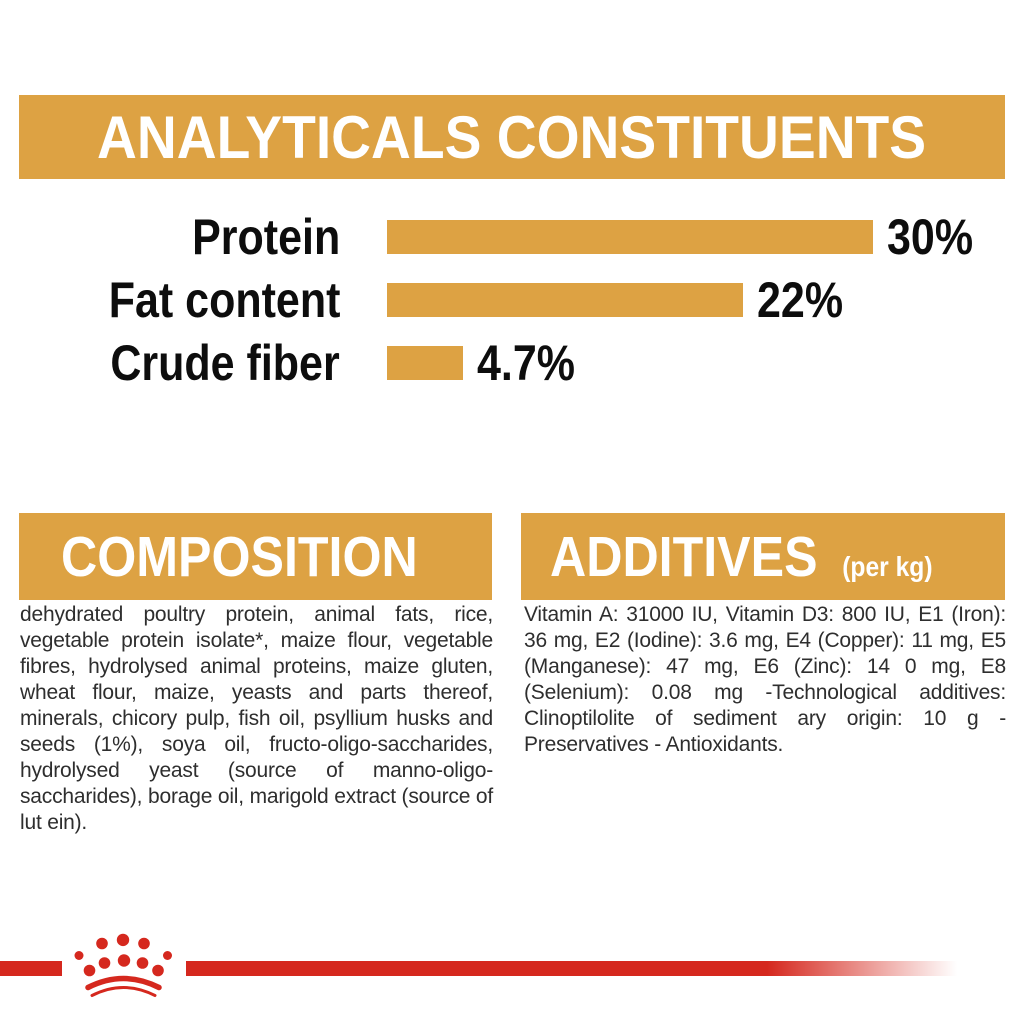 The height and width of the screenshot is (1024, 1024). I want to click on additives-banner: ADDITIVES (per kg), so click(763, 556).